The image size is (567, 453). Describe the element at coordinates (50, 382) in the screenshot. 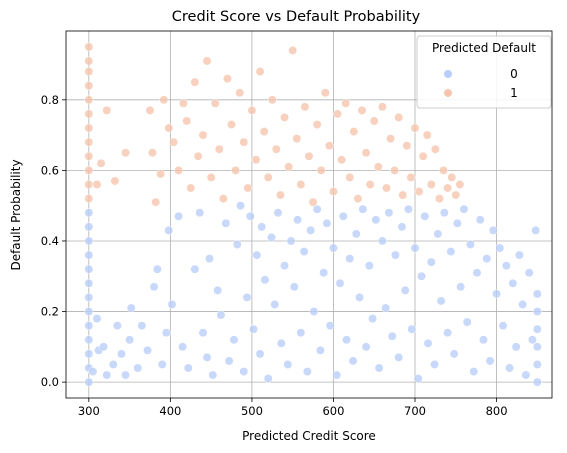

I see `y-tick-label: 0.0` at that location.